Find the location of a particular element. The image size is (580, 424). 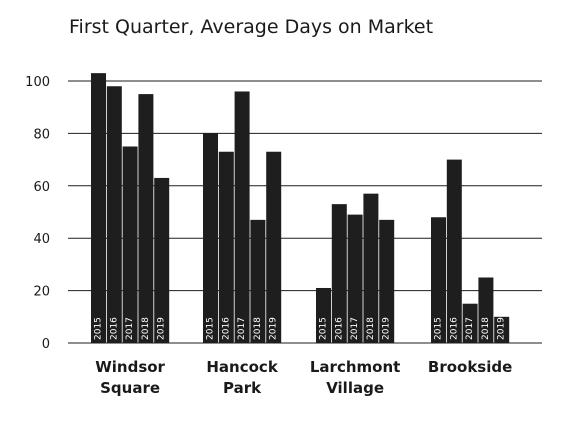

y-tick-label: 20 is located at coordinates (41, 292).